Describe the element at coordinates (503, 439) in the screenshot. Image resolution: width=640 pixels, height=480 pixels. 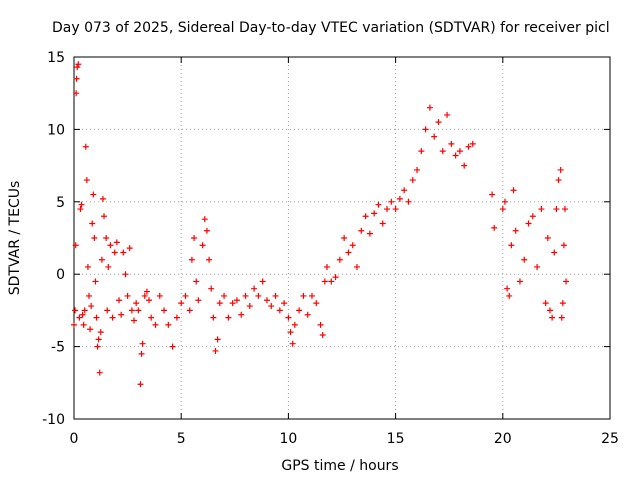
I see `x-tick-label: 20` at that location.